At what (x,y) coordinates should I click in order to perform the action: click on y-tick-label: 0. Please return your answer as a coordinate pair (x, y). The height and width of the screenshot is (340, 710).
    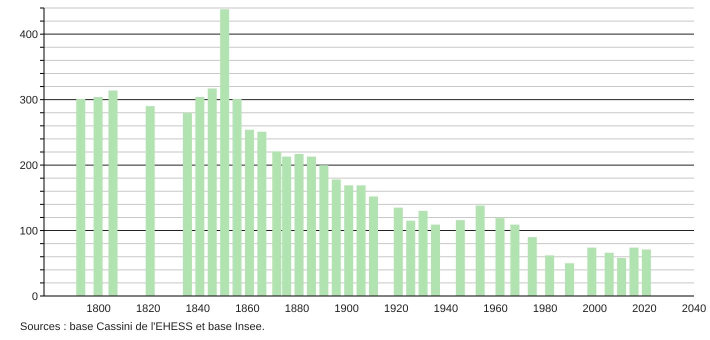
    Looking at the image, I should click on (35, 296).